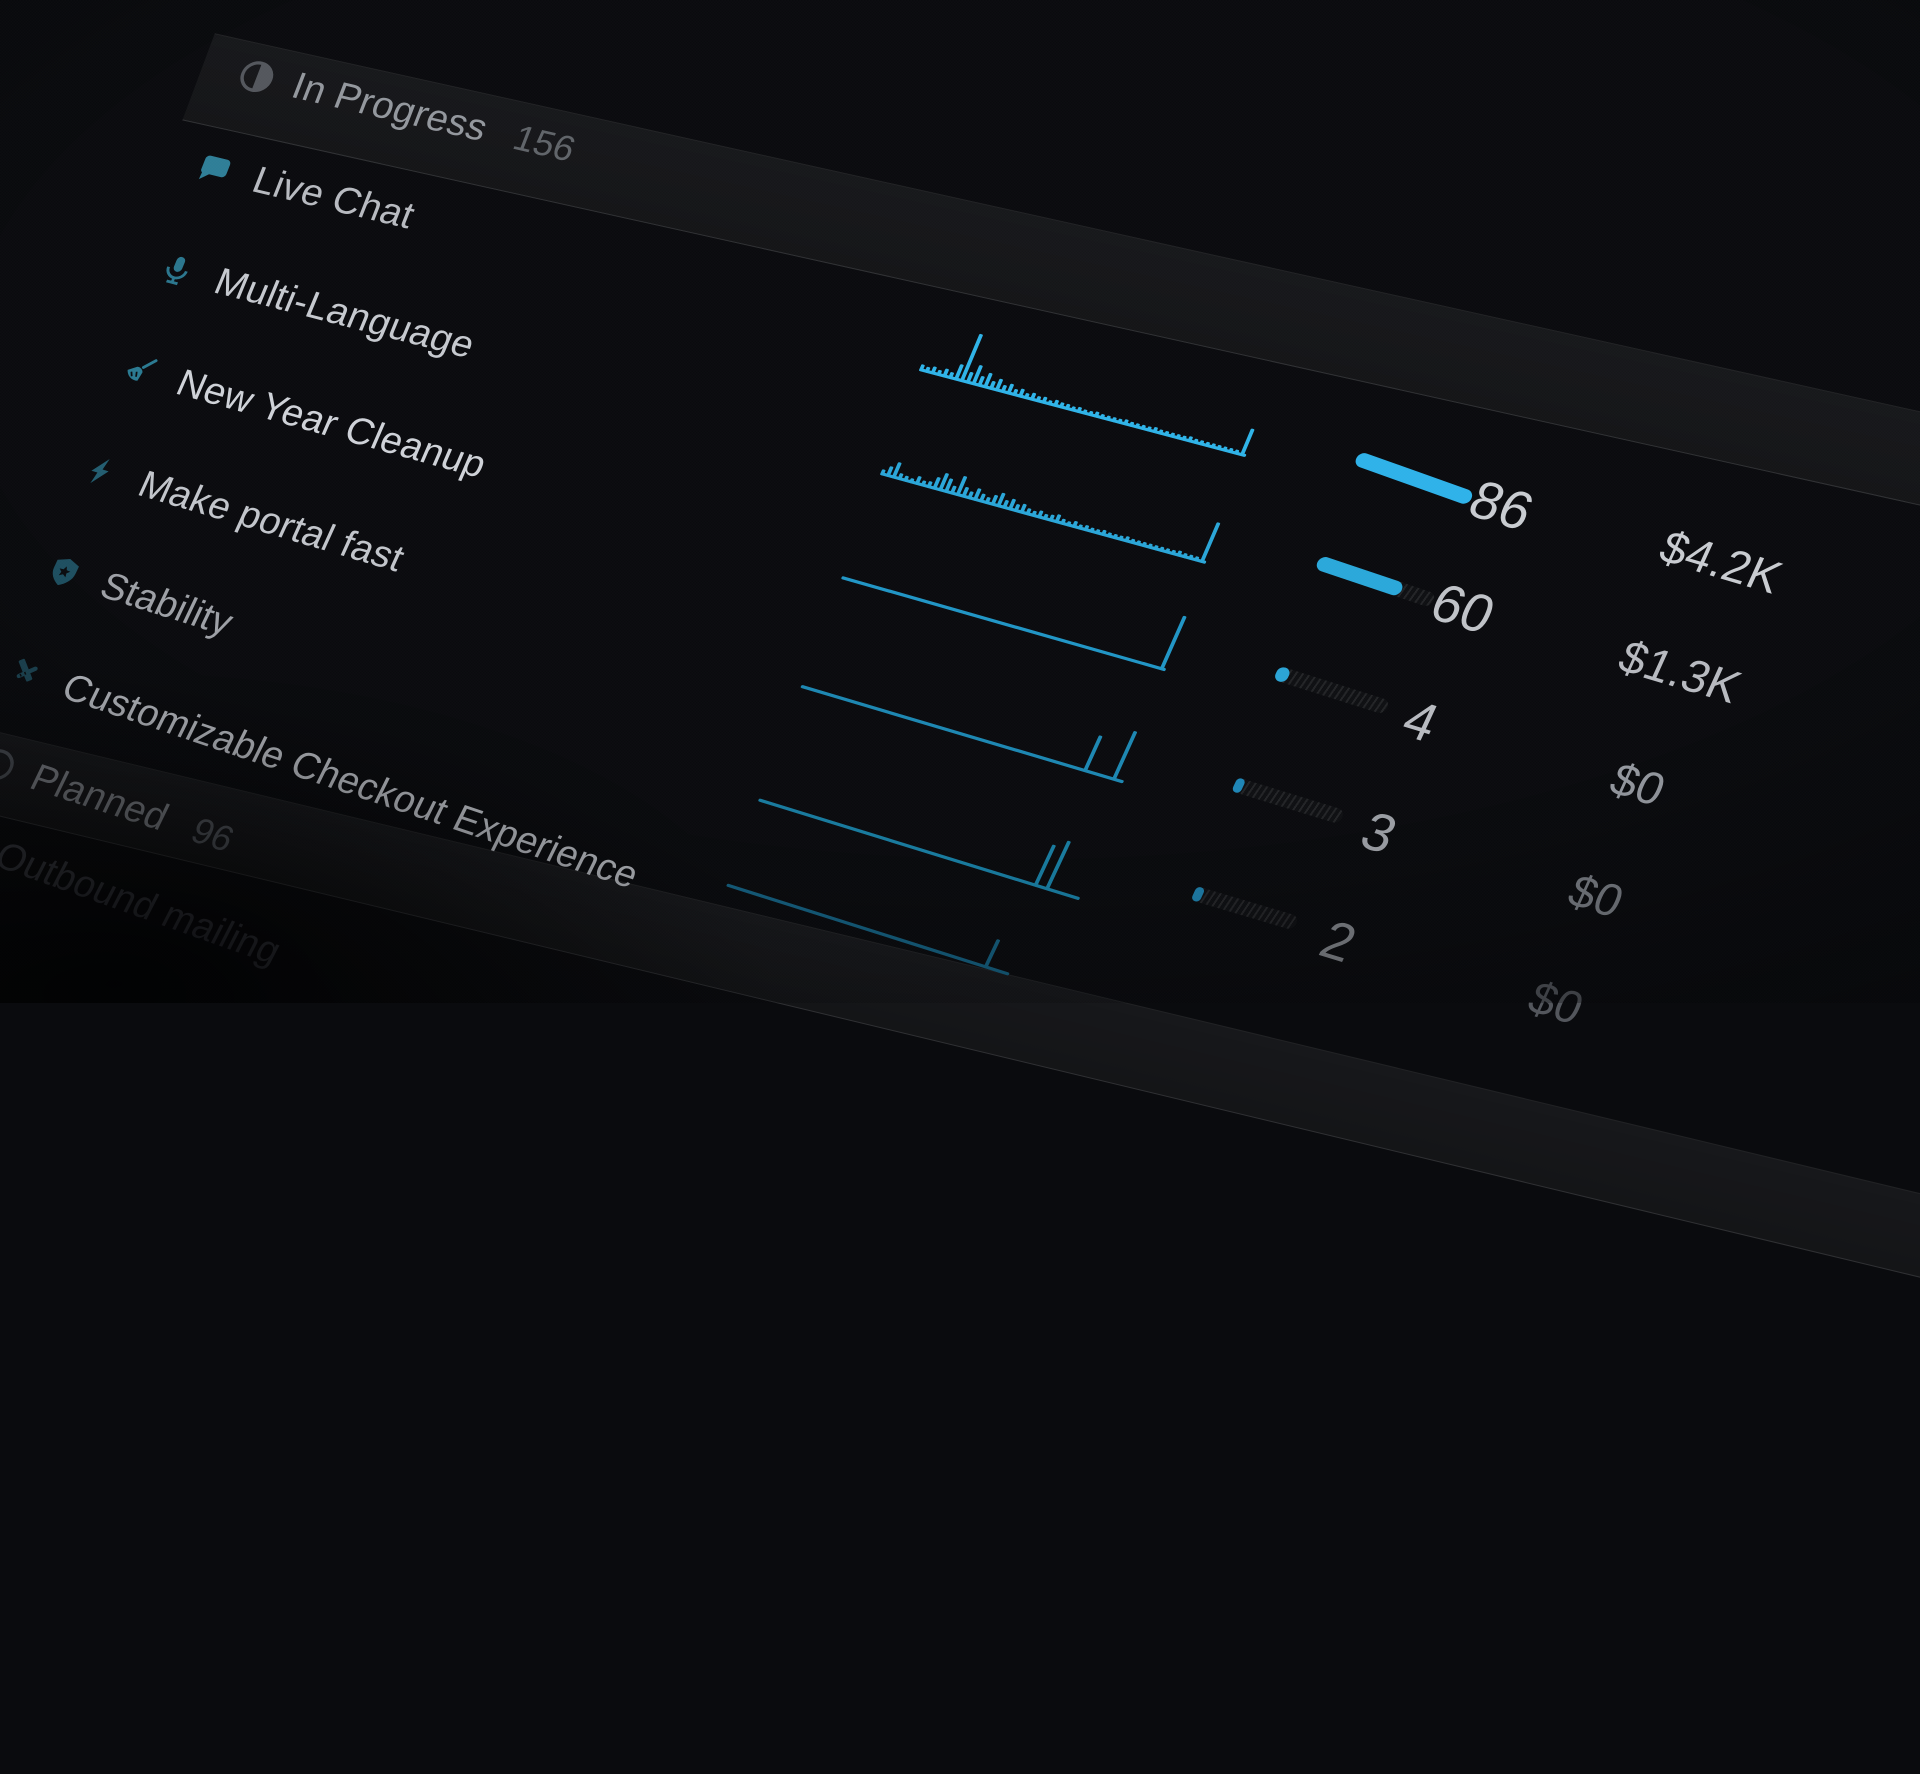  Describe the element at coordinates (214, 169) in the screenshot. I see `chat-bubble-icon` at that location.